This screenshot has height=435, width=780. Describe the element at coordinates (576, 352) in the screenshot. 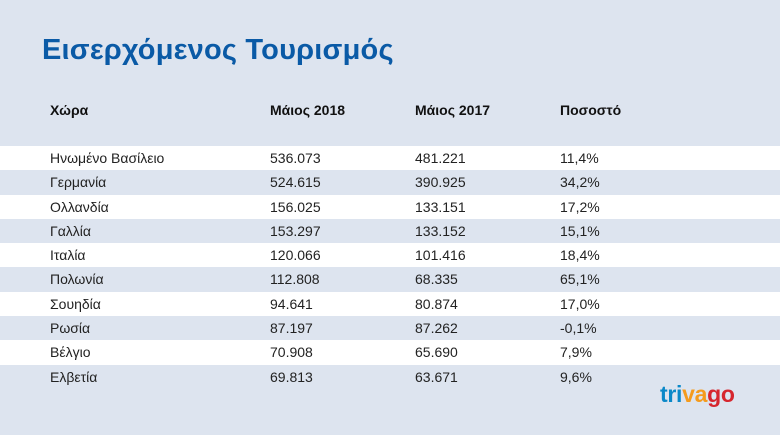

I see `cell-percentage: 7,9%` at that location.